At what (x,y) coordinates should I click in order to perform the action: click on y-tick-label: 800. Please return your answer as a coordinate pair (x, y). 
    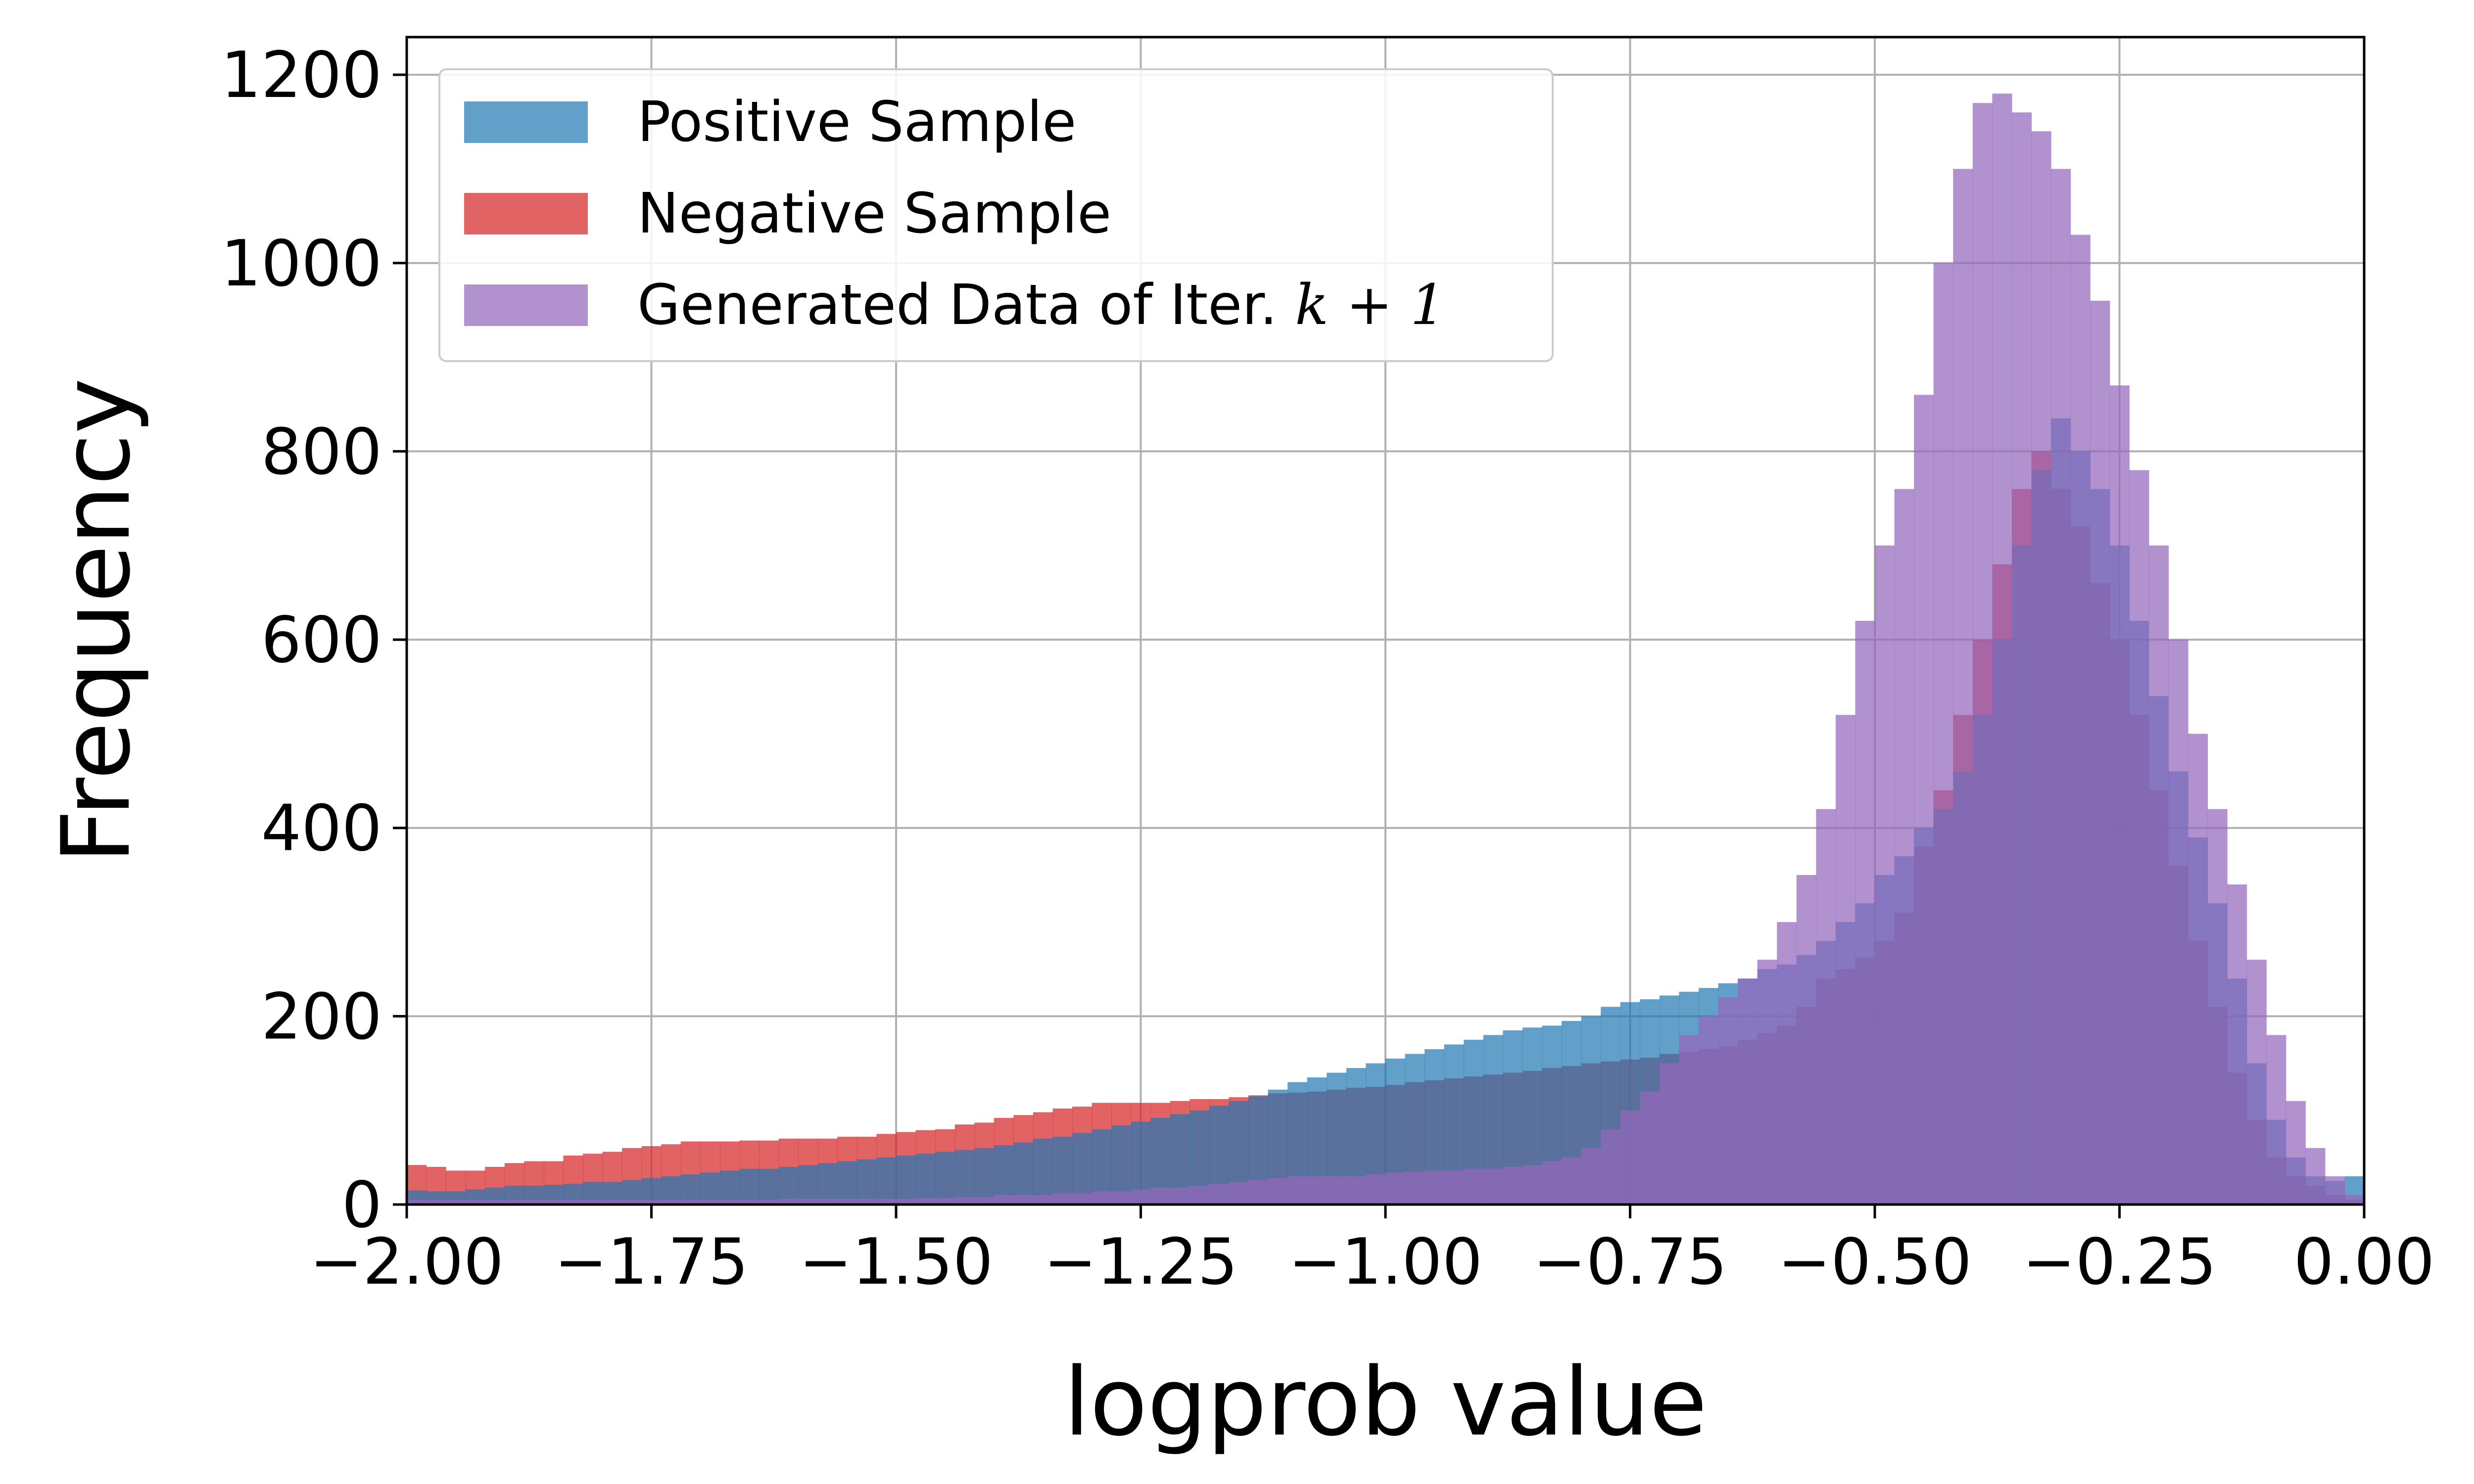
    Looking at the image, I should click on (322, 452).